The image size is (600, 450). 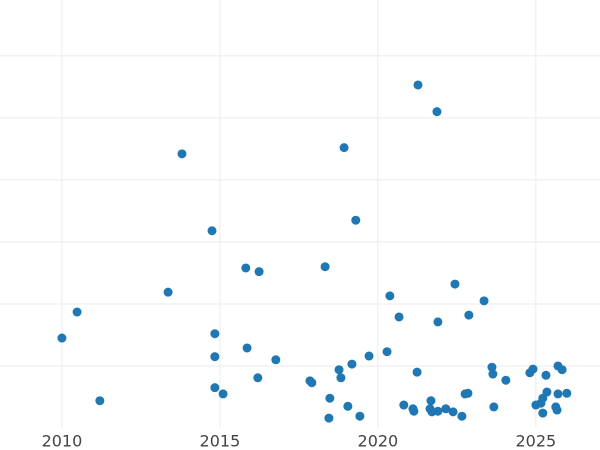 I want to click on x-tick-label: 2010, so click(x=62, y=441).